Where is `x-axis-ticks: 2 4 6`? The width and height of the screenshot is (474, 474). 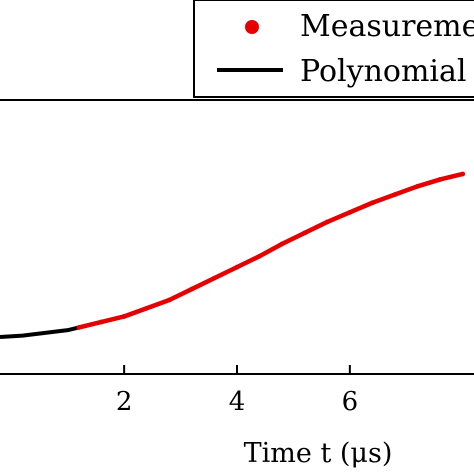 x-axis-ticks: 2 4 6 is located at coordinates (237, 391).